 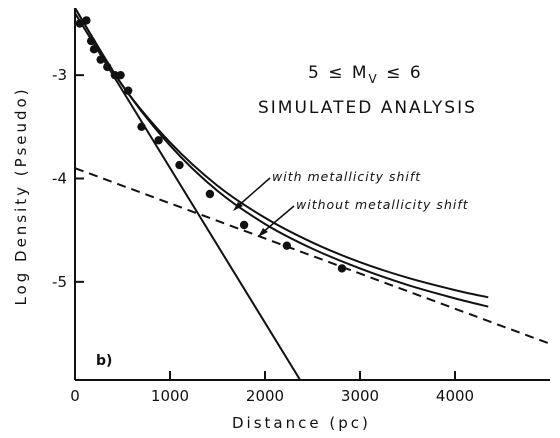 I want to click on y-axis-label: Log Density (Pseudo), so click(x=21, y=195).